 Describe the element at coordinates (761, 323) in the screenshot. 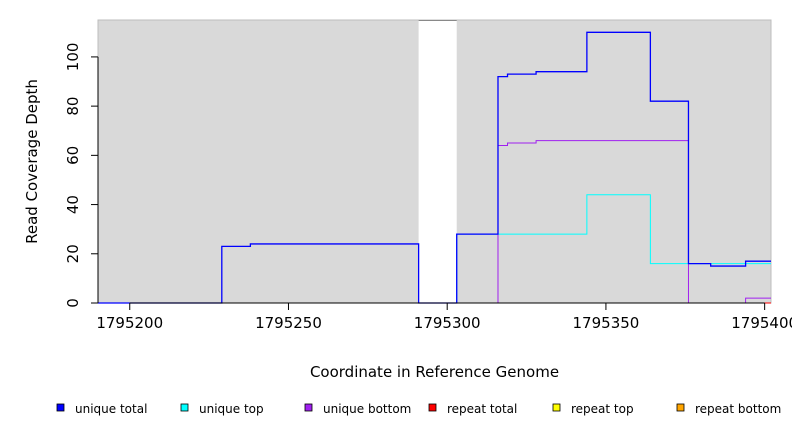

I see `x-tick-label: 1795400` at that location.